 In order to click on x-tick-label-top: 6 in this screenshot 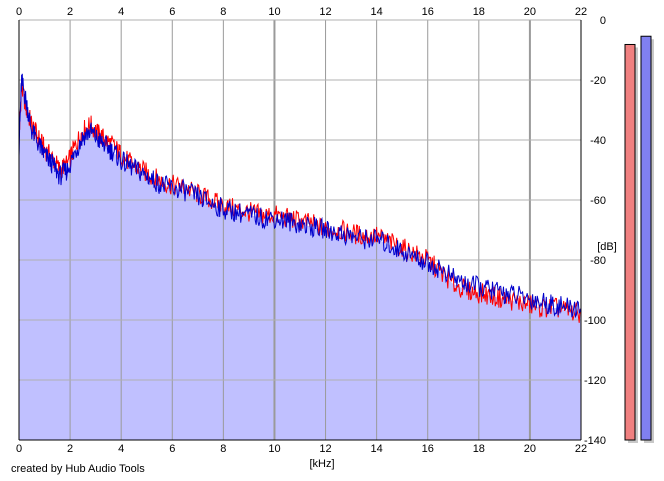, I will do `click(172, 12)`.